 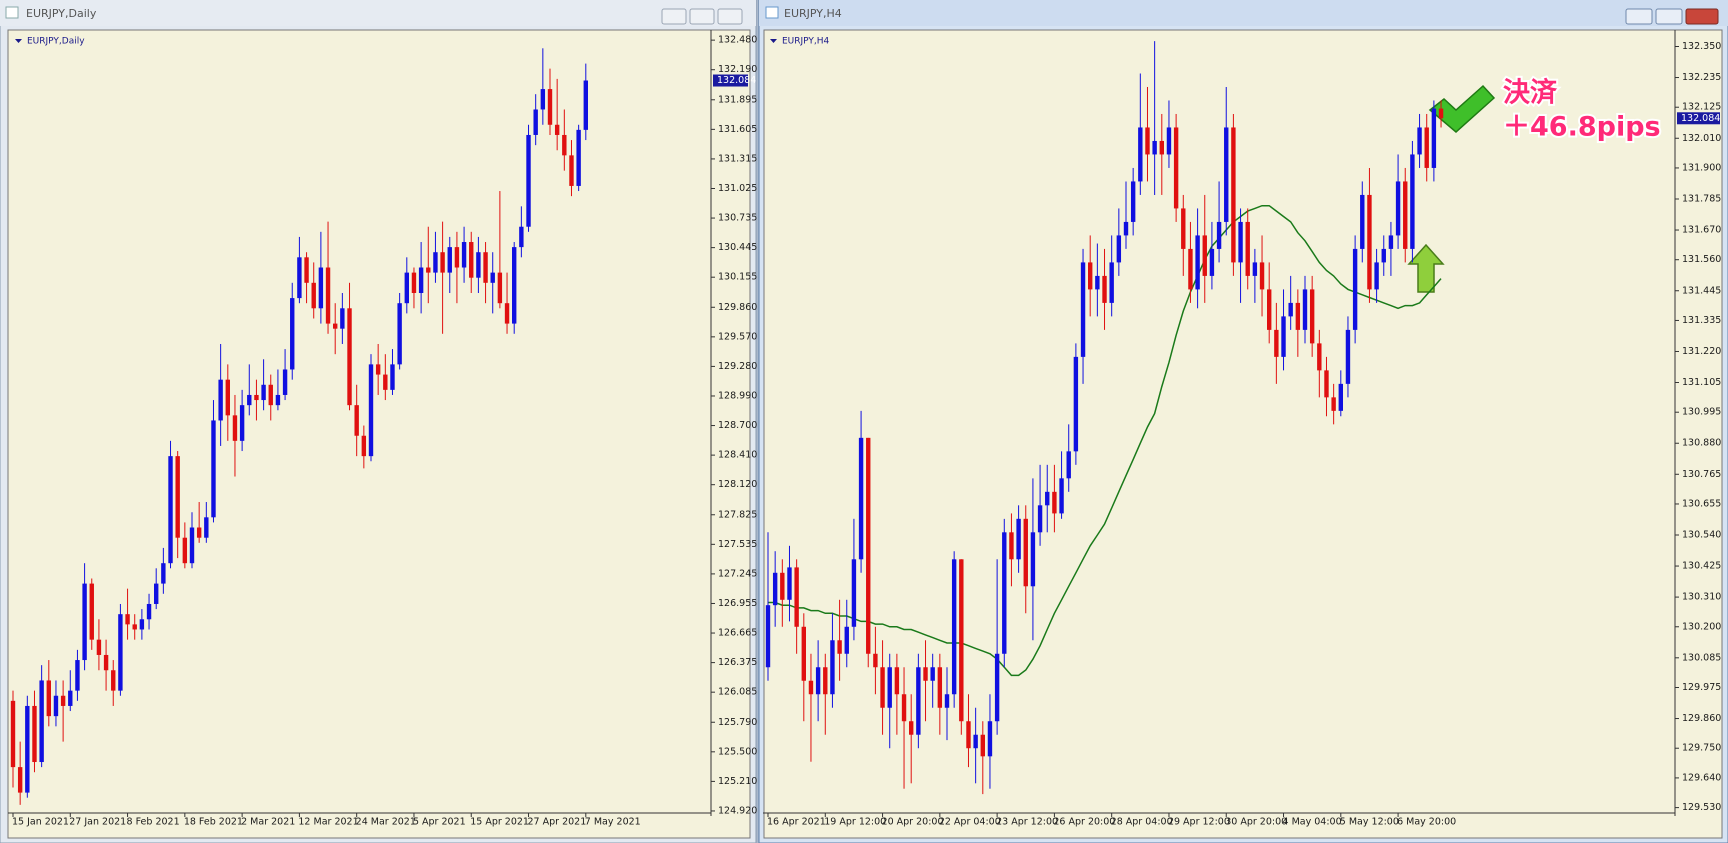 What do you see at coordinates (1701, 503) in the screenshot?
I see `y-tick-label: 130.655` at bounding box center [1701, 503].